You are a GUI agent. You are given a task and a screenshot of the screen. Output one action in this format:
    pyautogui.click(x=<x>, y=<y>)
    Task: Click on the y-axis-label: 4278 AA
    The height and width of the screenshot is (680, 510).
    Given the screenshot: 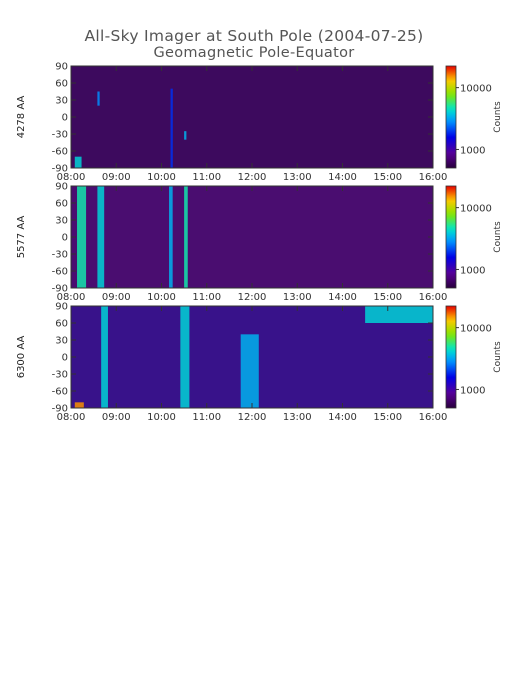 What is the action you would take?
    pyautogui.click(x=21, y=117)
    